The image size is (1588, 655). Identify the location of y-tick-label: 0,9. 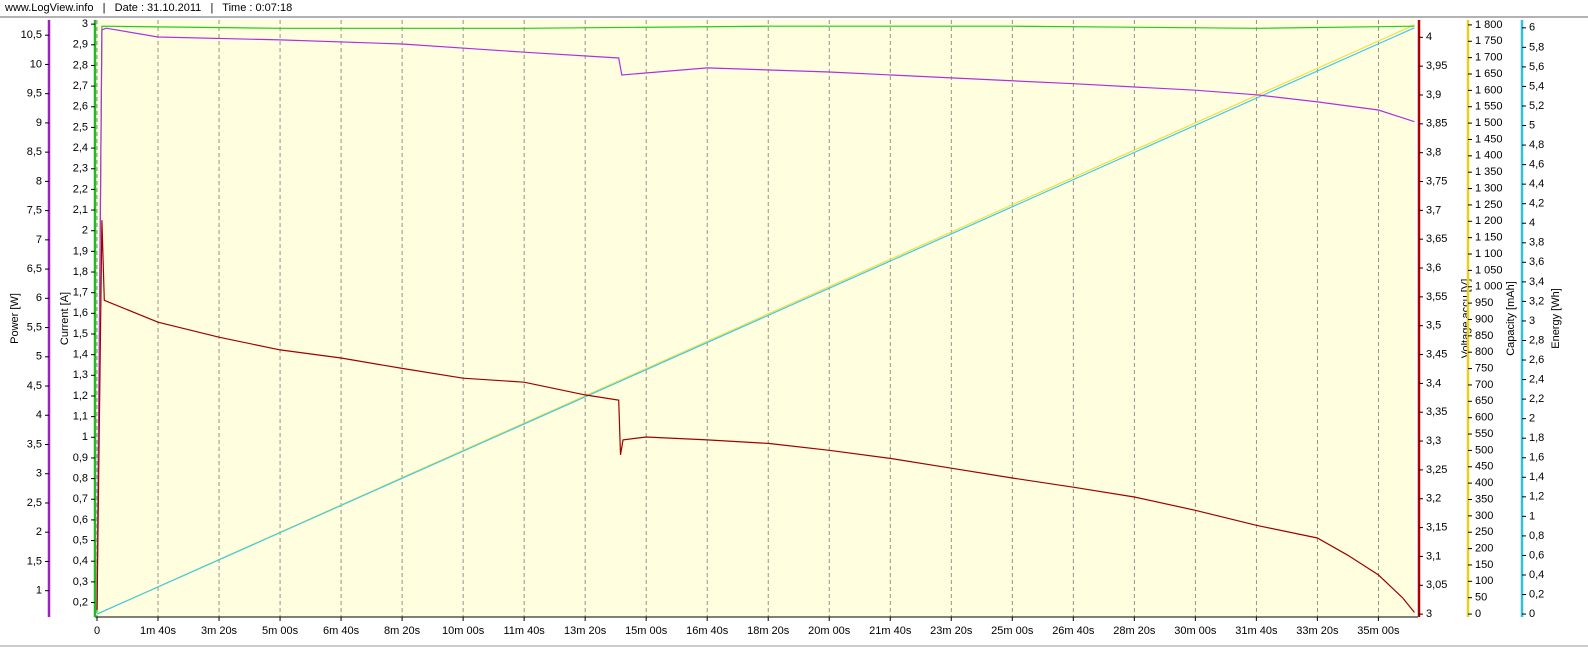
(80, 458).